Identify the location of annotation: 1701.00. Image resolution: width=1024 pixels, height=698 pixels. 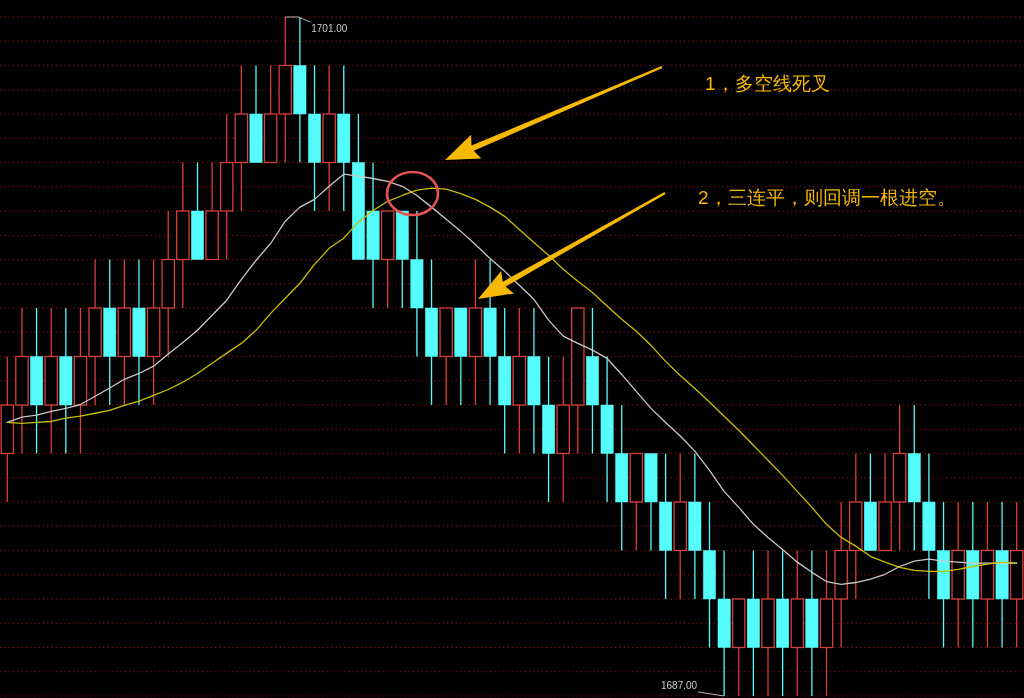
(329, 28).